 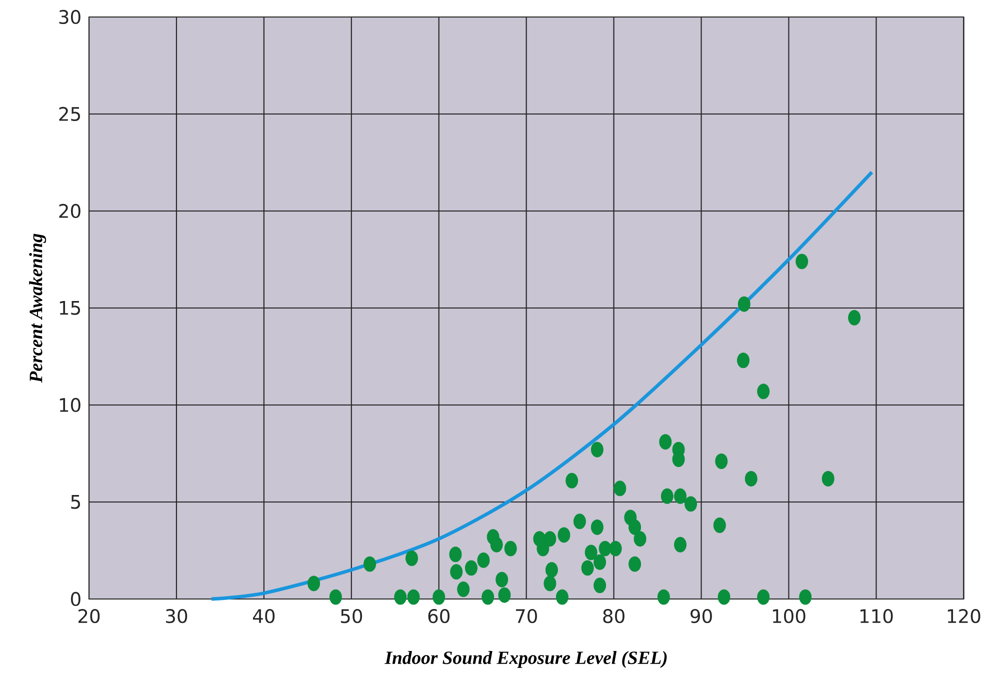 I want to click on y-tick-label: 5, so click(x=75, y=502).